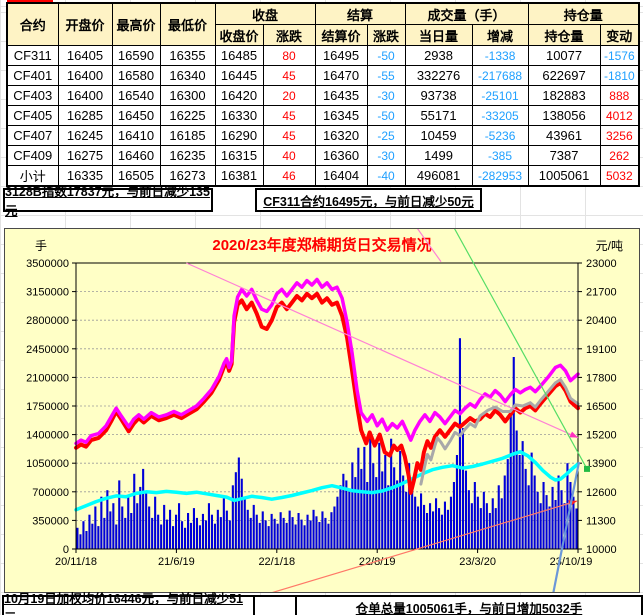 This screenshot has height=615, width=643. Describe the element at coordinates (438, 35) in the screenshot. I see `column-header: 当日量` at that location.